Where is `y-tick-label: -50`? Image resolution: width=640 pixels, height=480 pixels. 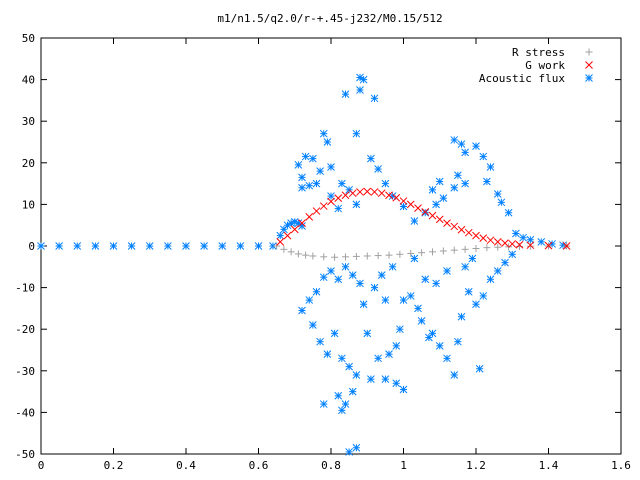 y-tick-label: -50 is located at coordinates (25, 454).